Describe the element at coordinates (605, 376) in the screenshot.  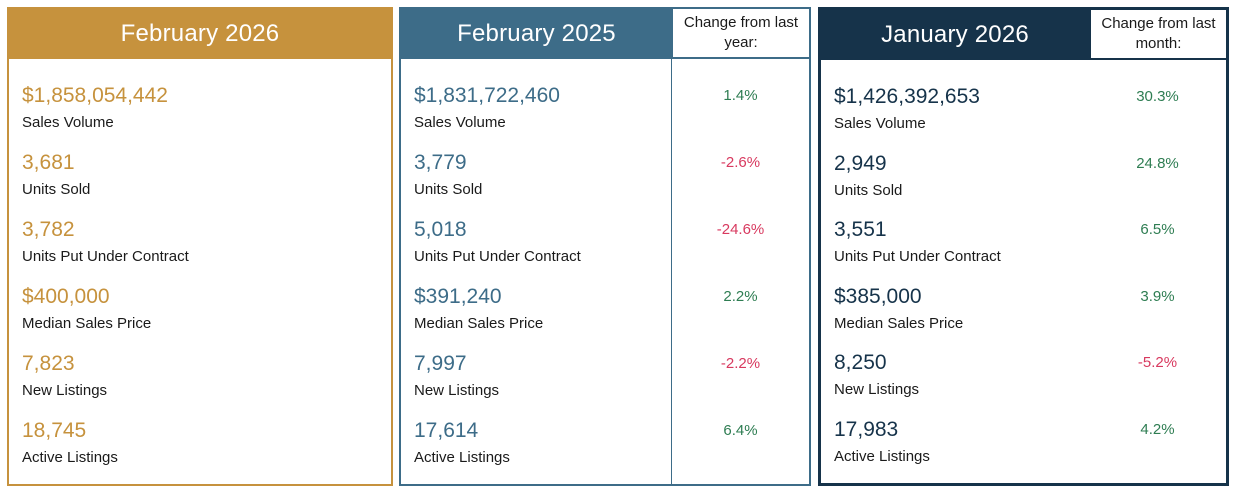
I see `metric-row-new-listings: 7,997 New Listings -2.2%` at that location.